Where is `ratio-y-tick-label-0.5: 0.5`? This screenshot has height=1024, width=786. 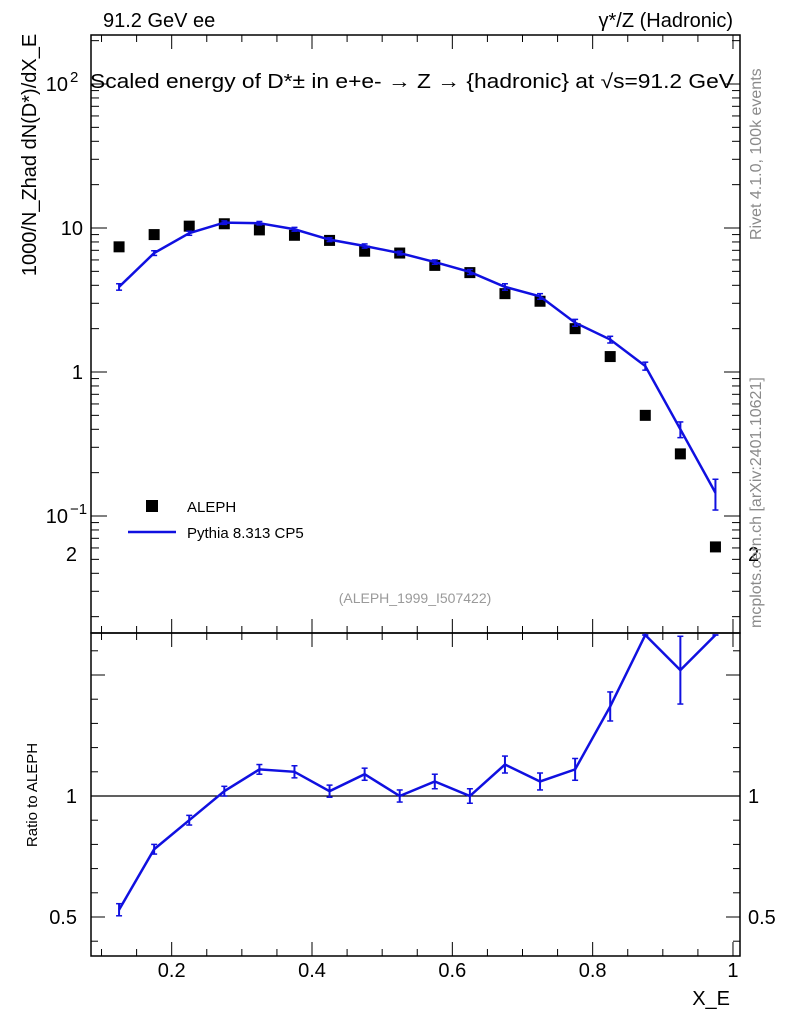
ratio-y-tick-label-0.5: 0.5 is located at coordinates (63, 918).